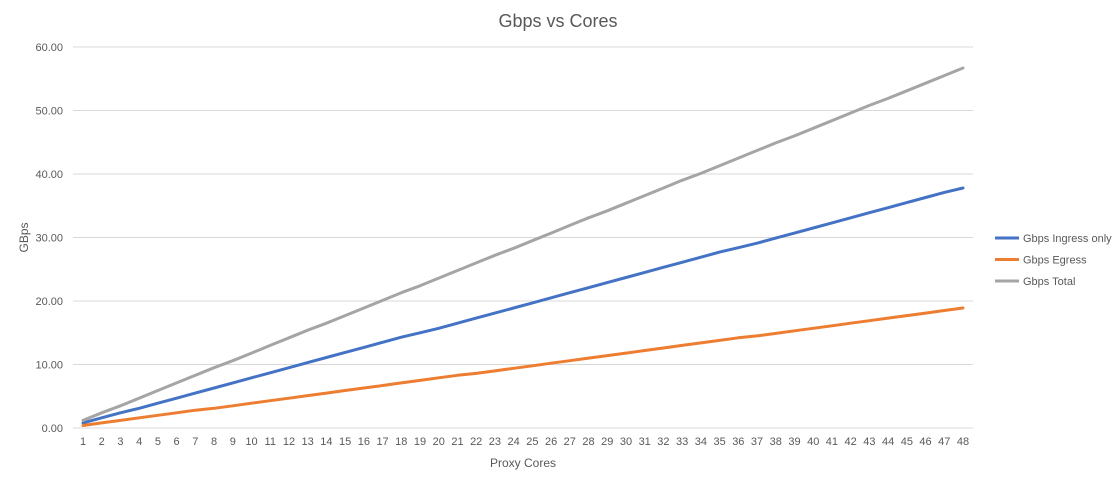  I want to click on x-tick-label: 8, so click(214, 442).